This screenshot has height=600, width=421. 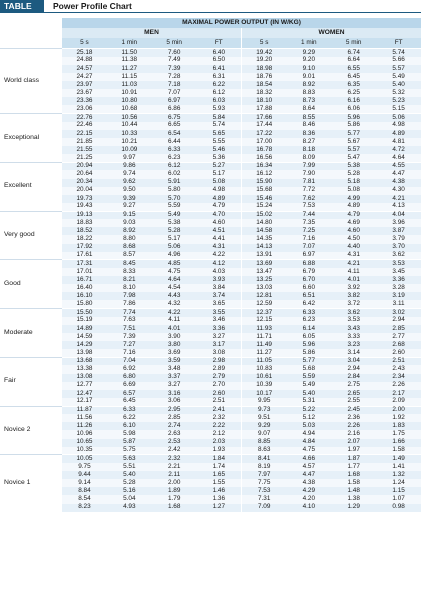 I want to click on table-row: Good 17.31 8.45 4.85 4.12 13.69 6.88 4.21 3.53, so click(x=210, y=284).